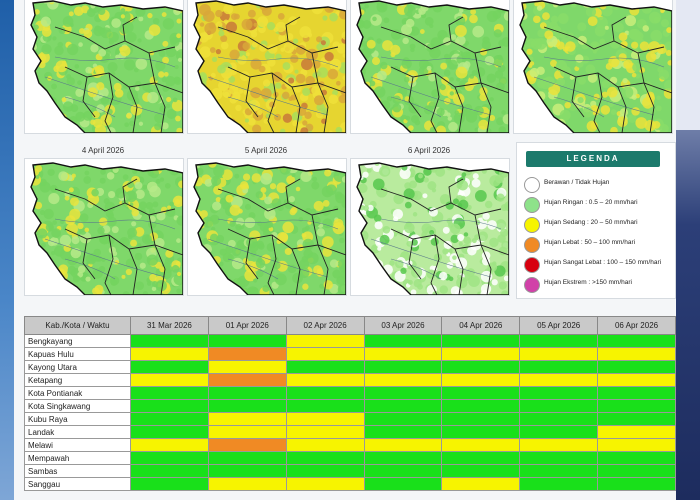 Image resolution: width=700 pixels, height=500 pixels. Describe the element at coordinates (77, 432) in the screenshot. I see `region-name: Landak` at that location.